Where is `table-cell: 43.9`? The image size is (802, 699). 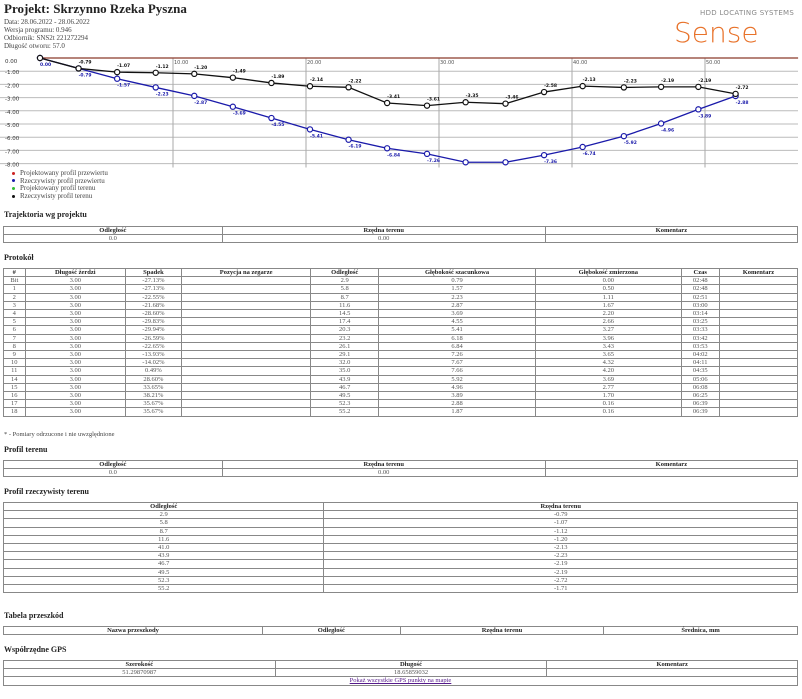 table-cell: 43.9 is located at coordinates (163, 556).